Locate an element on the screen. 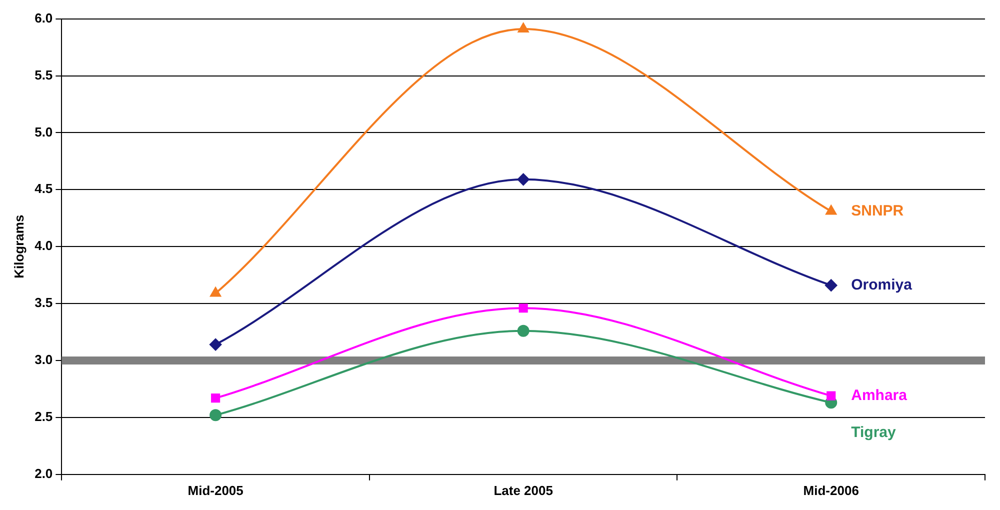 Image resolution: width=1000 pixels, height=510 pixels. y-tick-label: 5.0 is located at coordinates (43, 132).